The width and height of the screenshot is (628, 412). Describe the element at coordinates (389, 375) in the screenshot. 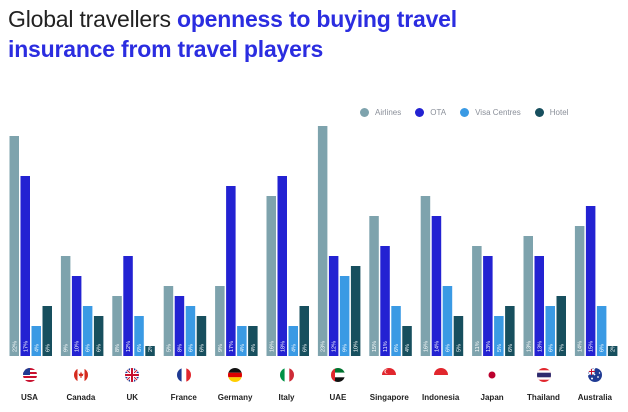

I see `singapore-flag-icon` at that location.